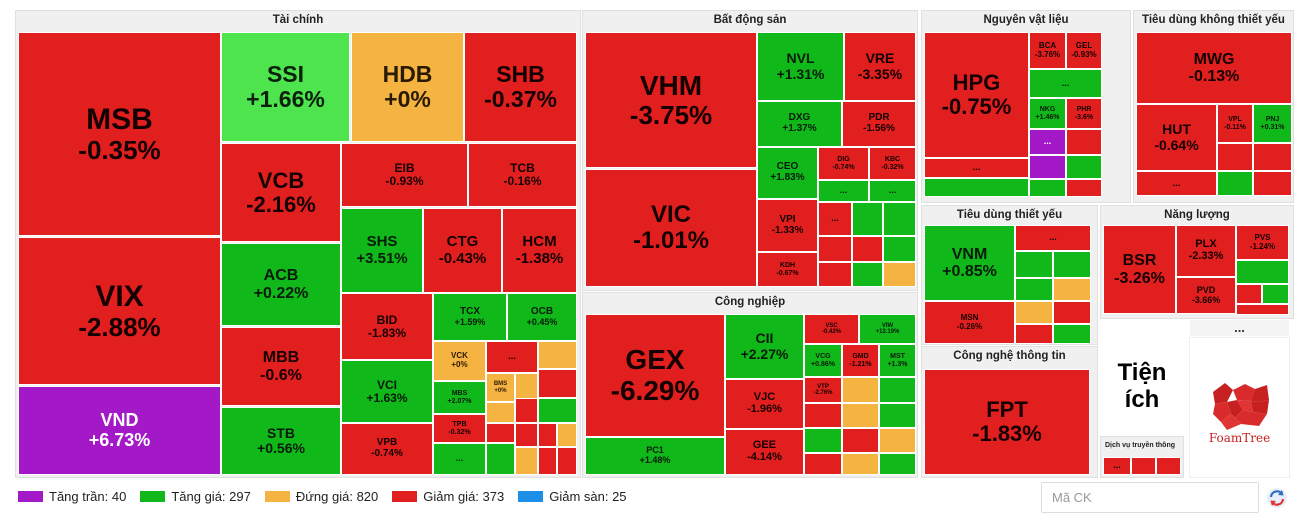 This screenshot has width=1311, height=522. I want to click on stock-tile-bms: BMS +0%, so click(500, 387).